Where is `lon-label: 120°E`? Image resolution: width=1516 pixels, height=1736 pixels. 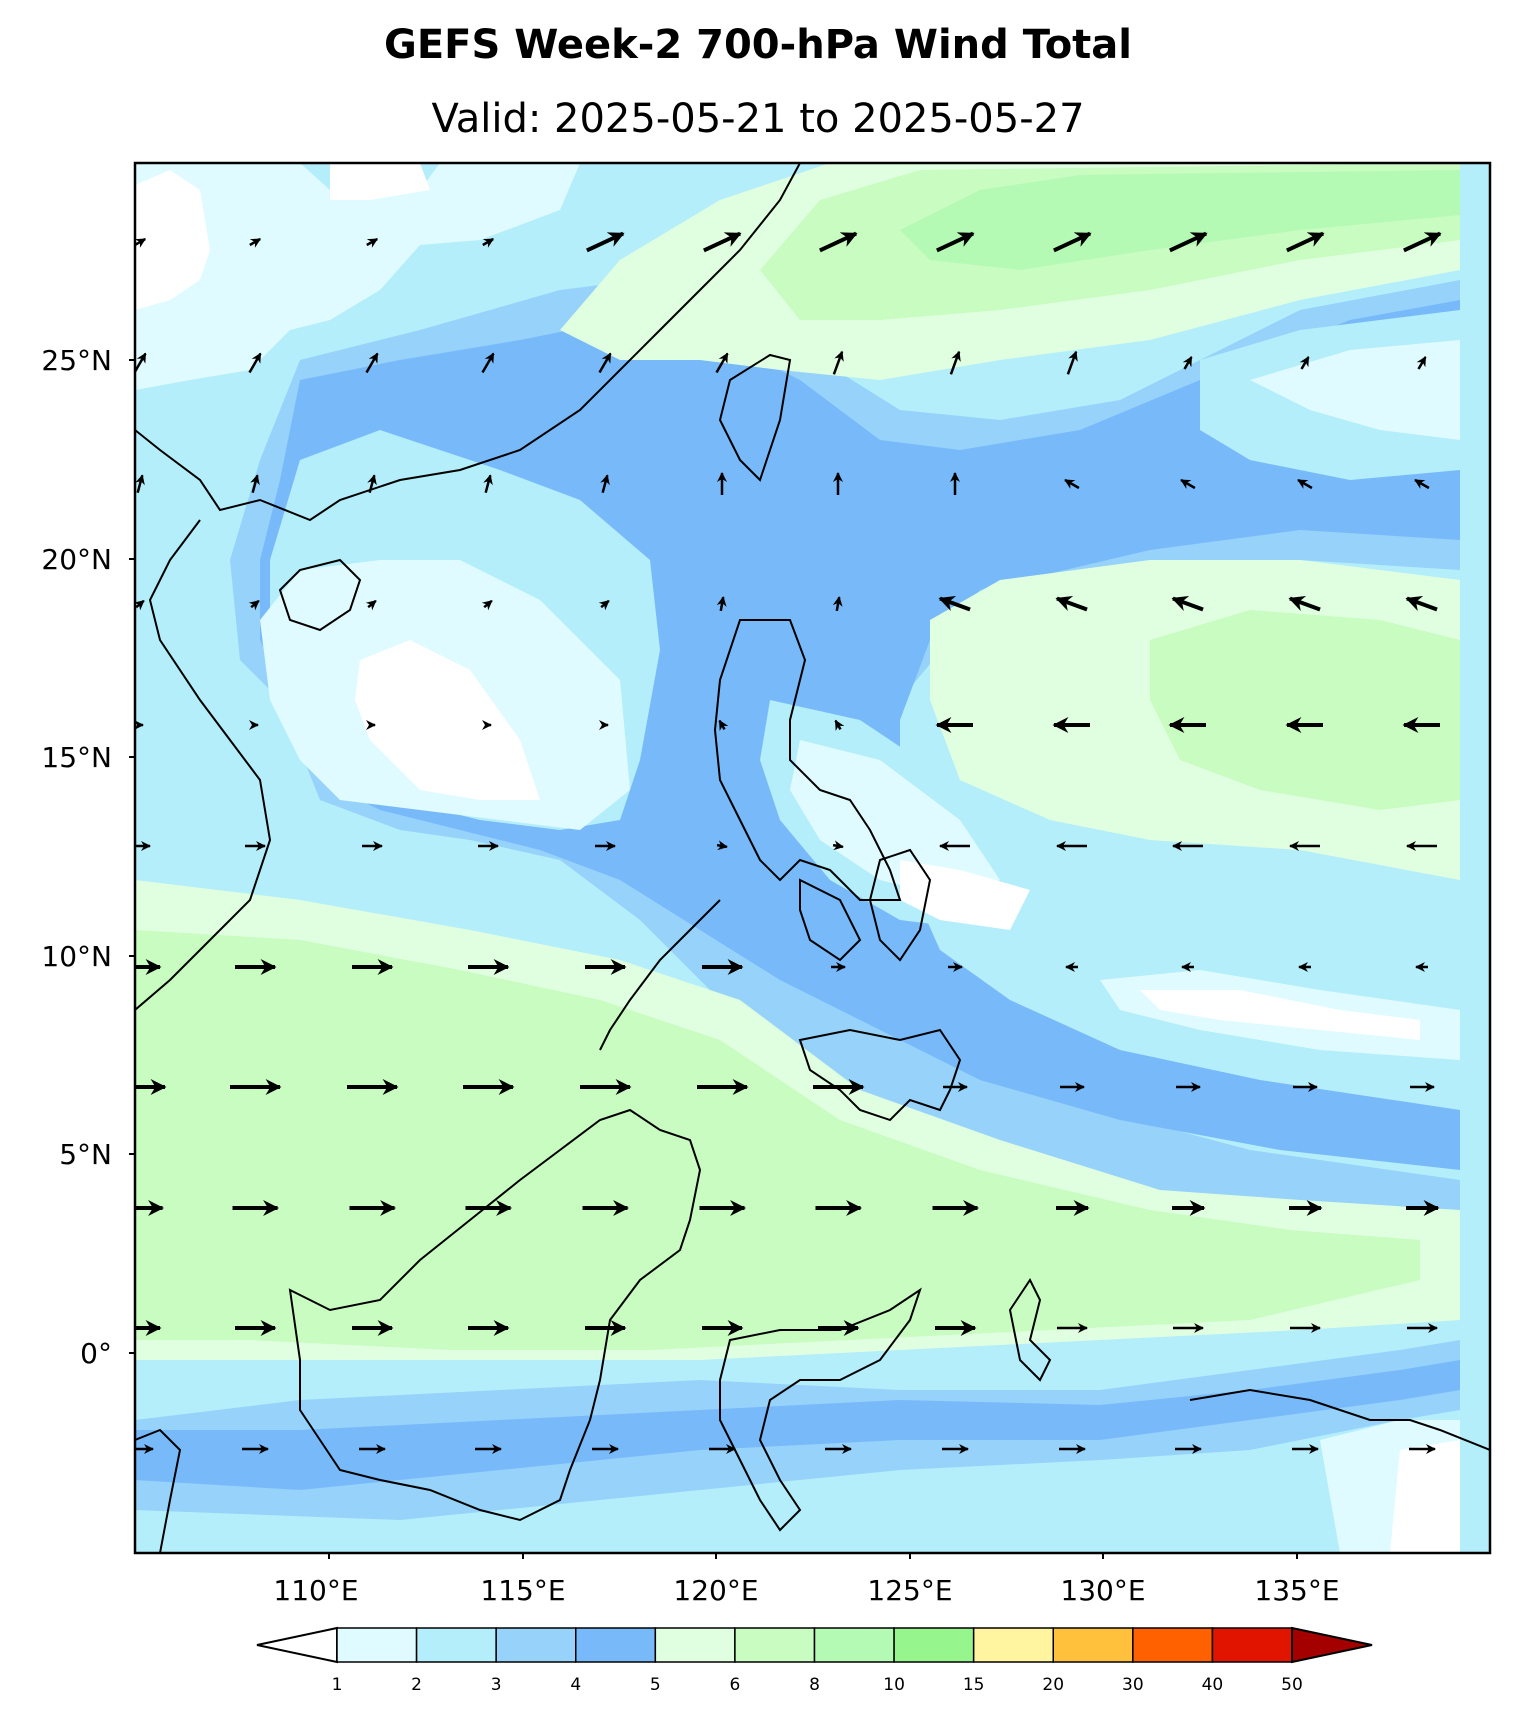 lon-label: 120°E is located at coordinates (715, 1590).